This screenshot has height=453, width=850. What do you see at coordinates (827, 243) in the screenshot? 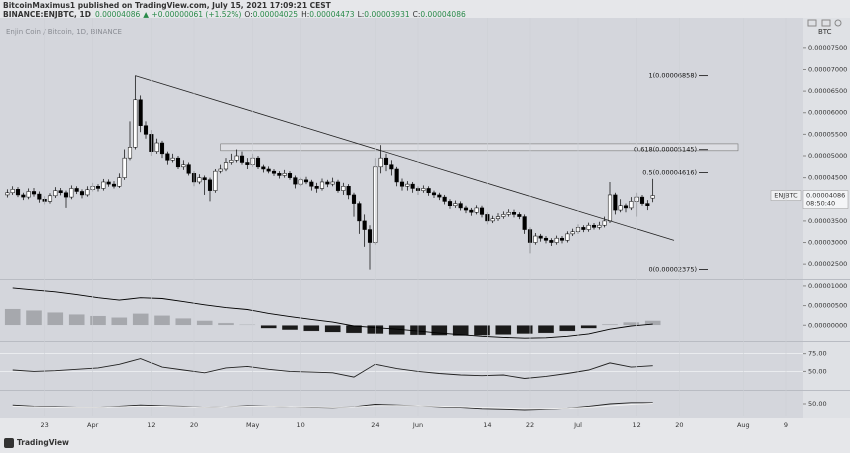
I see `y-tick-label: 0.00003000` at bounding box center [827, 243].